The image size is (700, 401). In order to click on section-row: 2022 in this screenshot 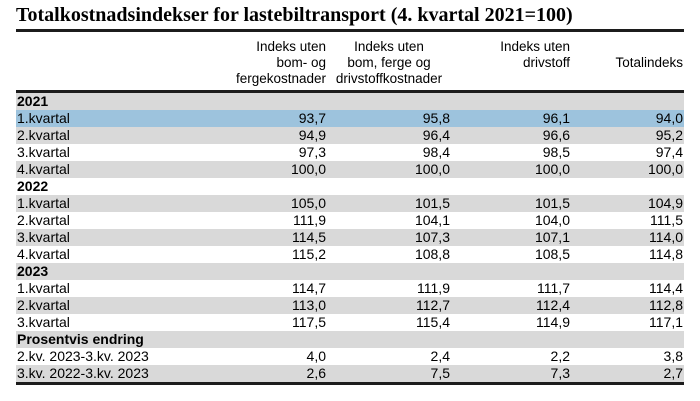, I will do `click(350, 186)`.